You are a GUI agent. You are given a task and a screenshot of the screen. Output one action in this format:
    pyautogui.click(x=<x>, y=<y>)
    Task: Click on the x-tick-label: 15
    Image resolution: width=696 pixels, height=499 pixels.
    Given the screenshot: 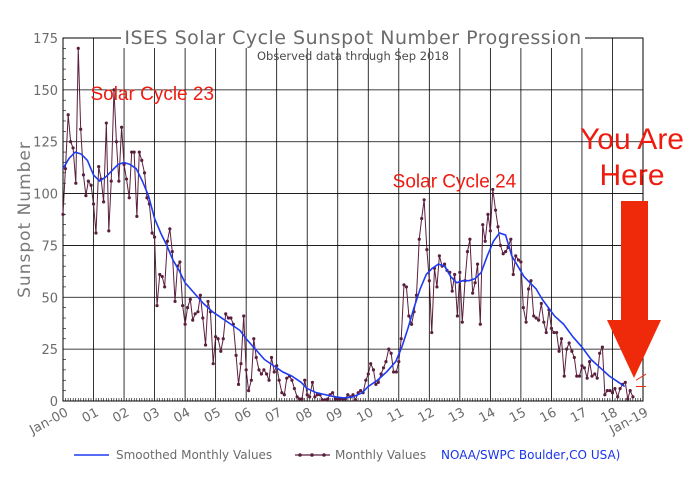 What is the action you would take?
    pyautogui.click(x=518, y=415)
    